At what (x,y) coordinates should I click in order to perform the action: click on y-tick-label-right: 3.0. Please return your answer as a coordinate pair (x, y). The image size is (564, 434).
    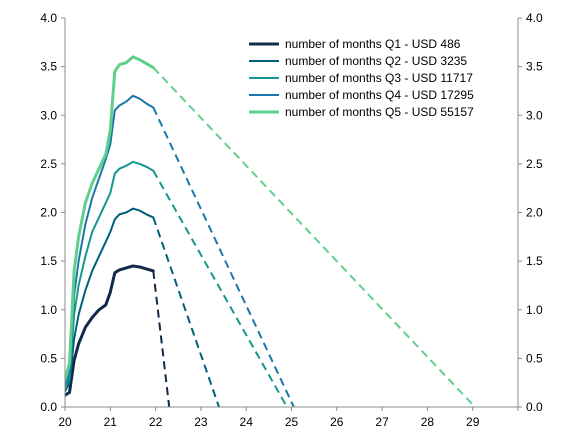
    Looking at the image, I should click on (534, 115).